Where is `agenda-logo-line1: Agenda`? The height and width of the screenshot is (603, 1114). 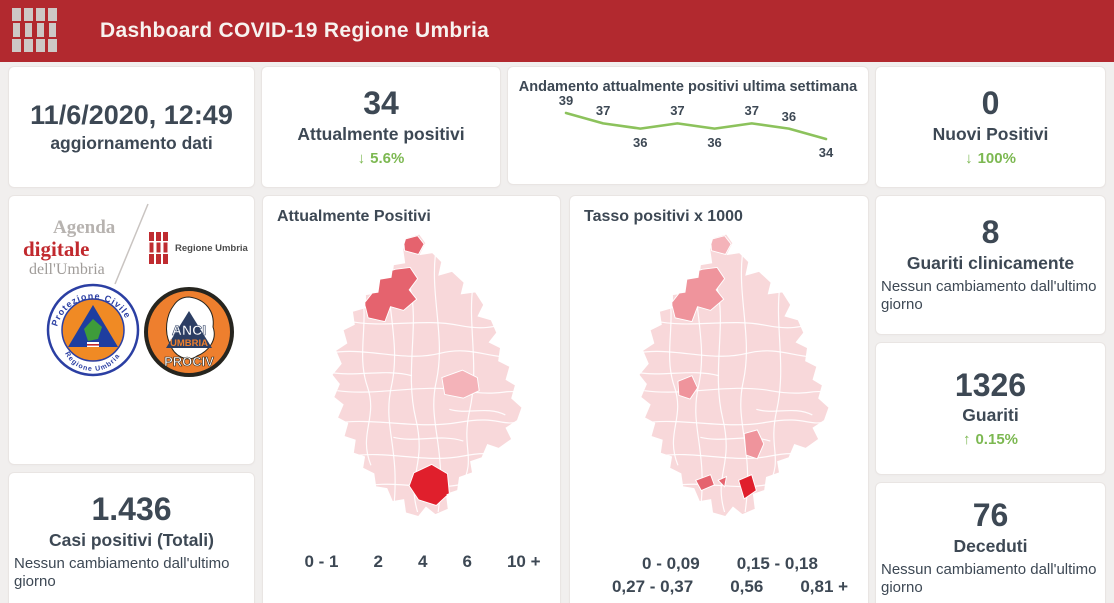
agenda-logo-line1: Agenda is located at coordinates (84, 227).